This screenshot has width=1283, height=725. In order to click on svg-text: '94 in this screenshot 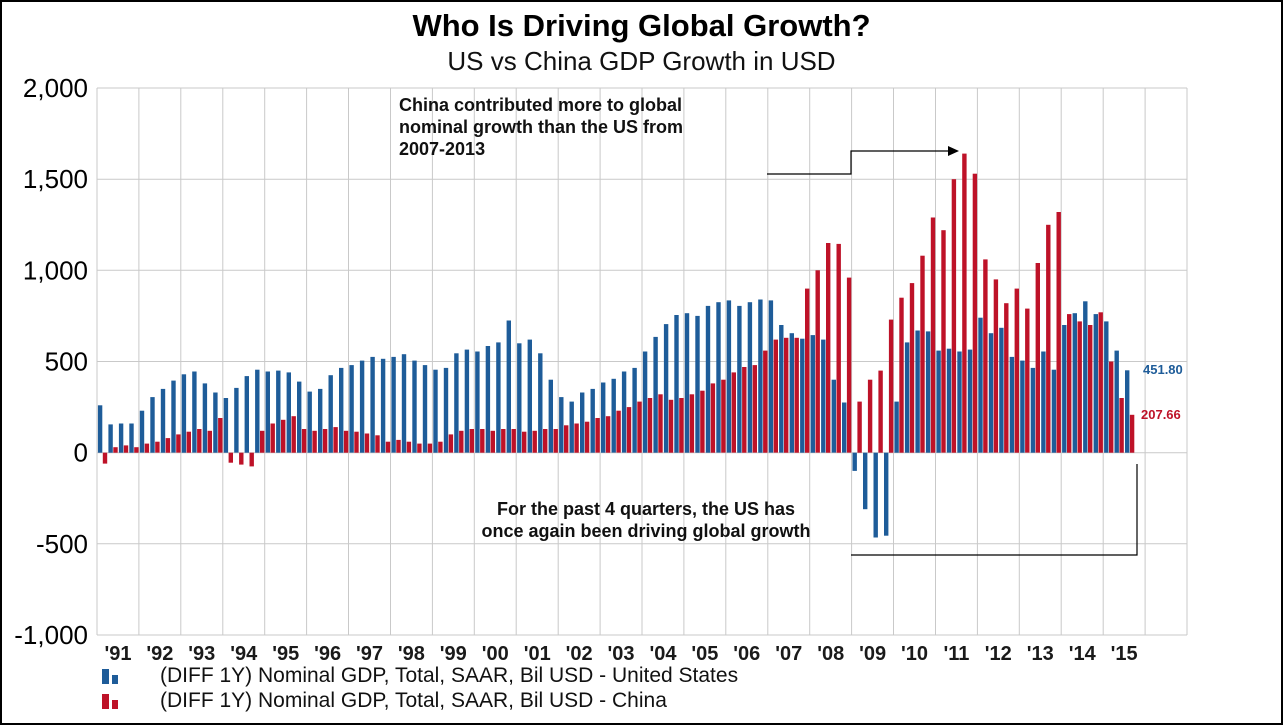, I will do `click(244, 654)`.